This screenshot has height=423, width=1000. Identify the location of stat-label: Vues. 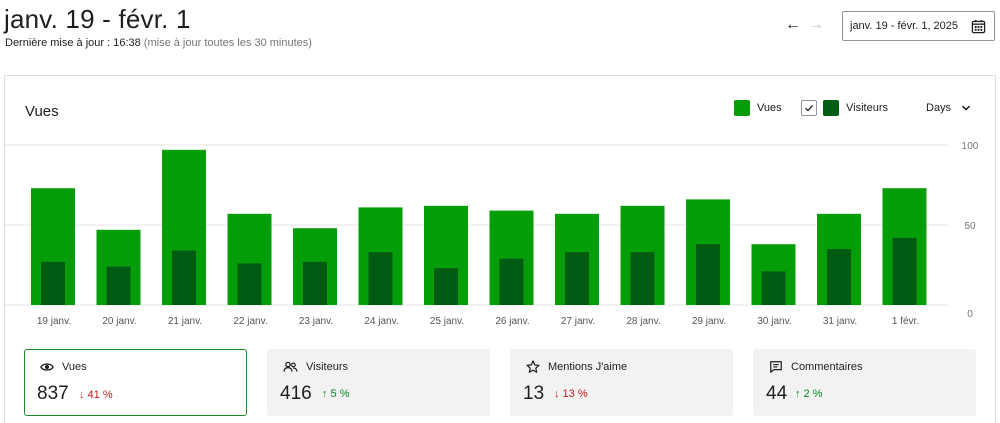
(74, 367).